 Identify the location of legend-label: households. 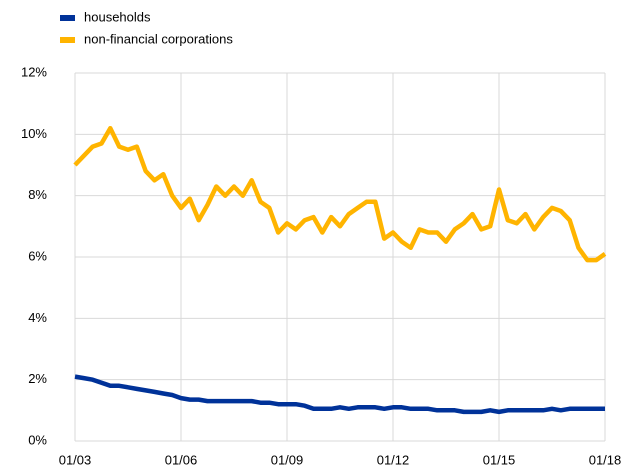
(117, 16).